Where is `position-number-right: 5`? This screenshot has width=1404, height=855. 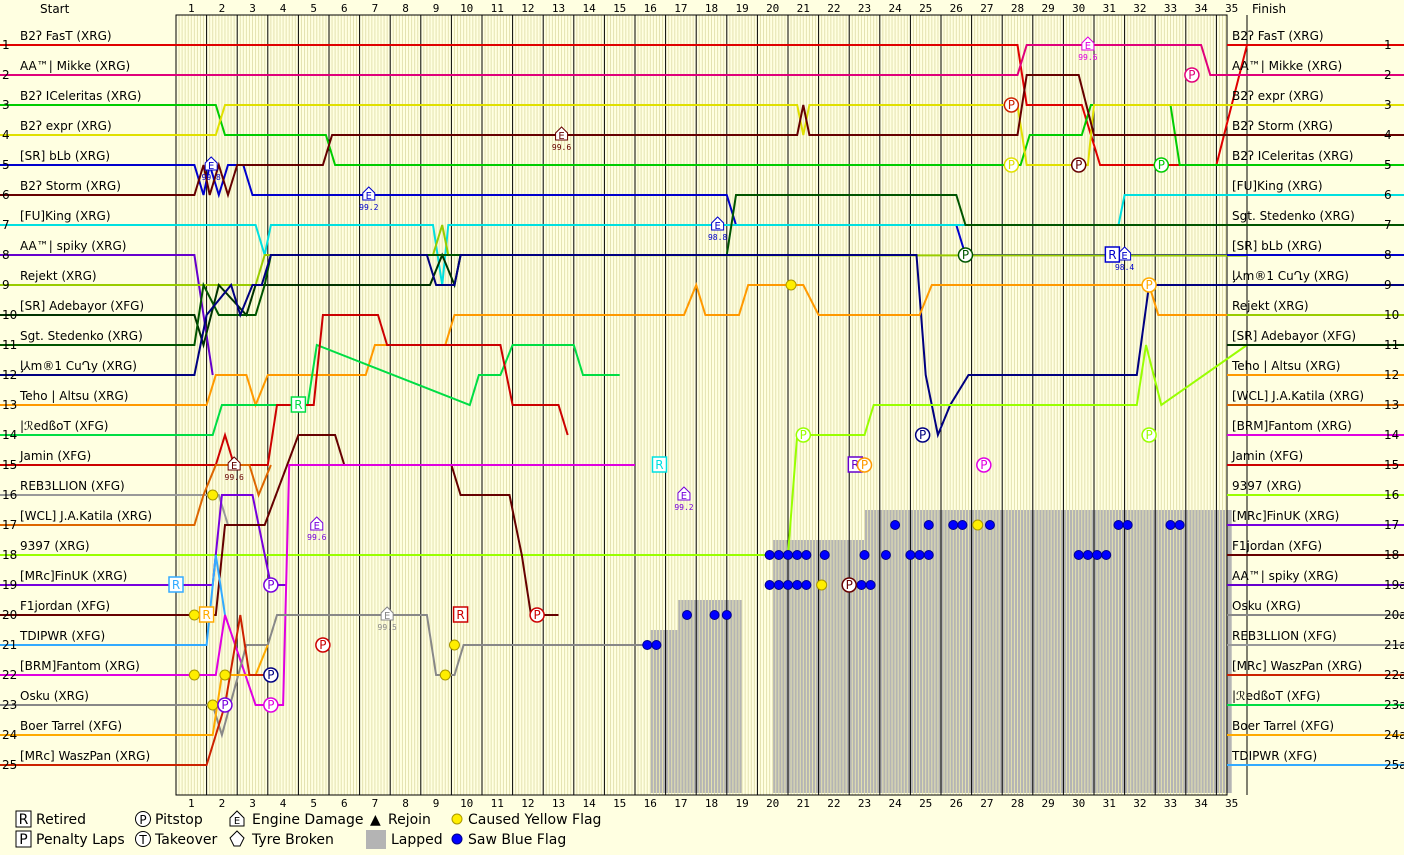
position-number-right: 5 is located at coordinates (1388, 165).